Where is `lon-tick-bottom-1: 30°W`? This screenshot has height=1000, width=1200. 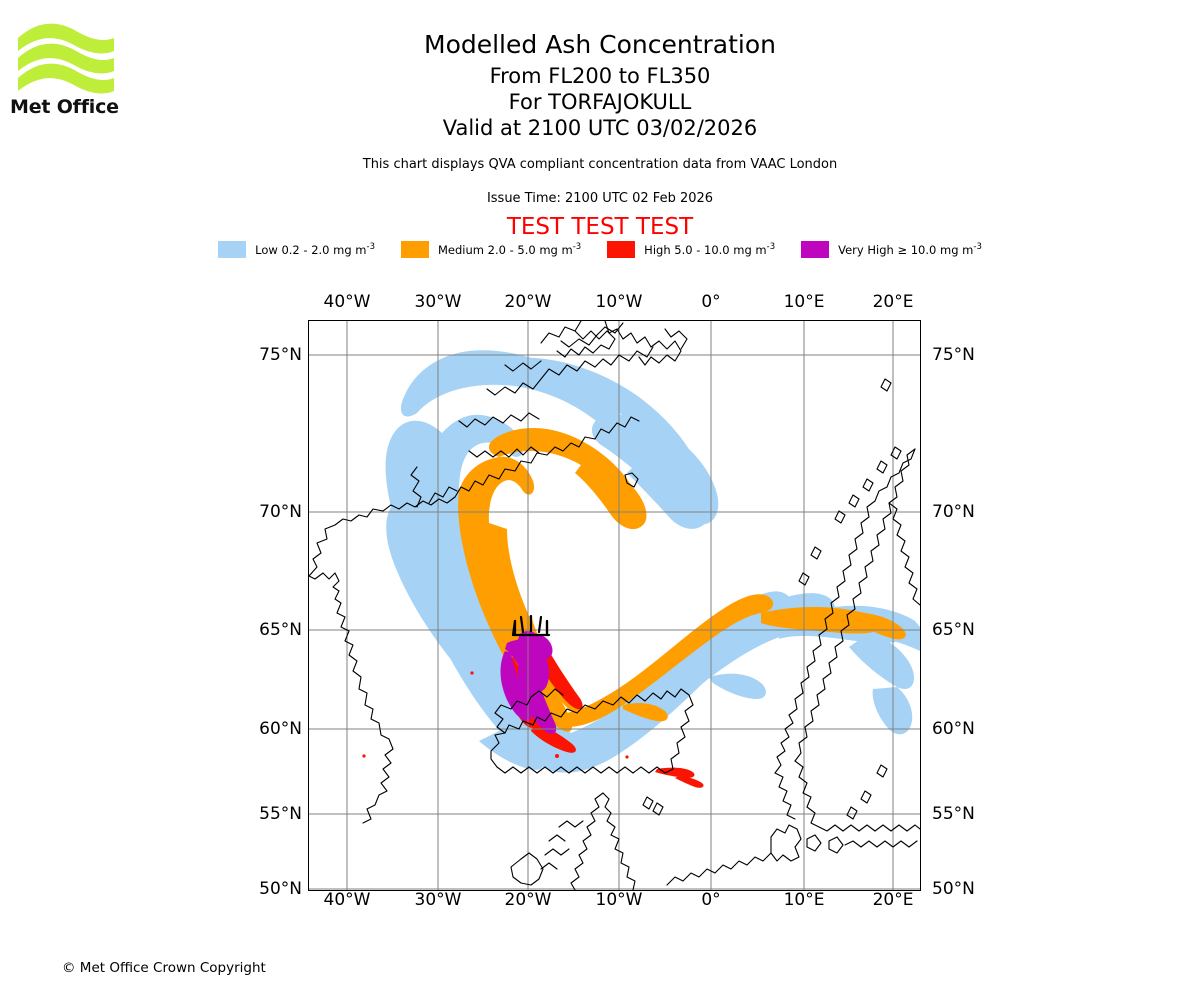
lon-tick-bottom-1: 30°W is located at coordinates (438, 900).